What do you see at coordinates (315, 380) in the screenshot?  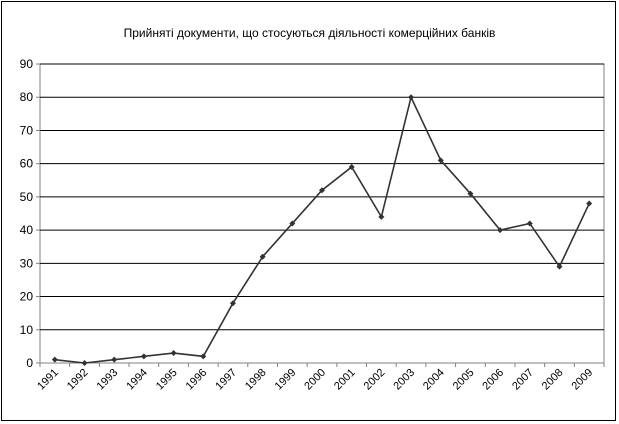 I see `x-tick-label: 2000` at bounding box center [315, 380].